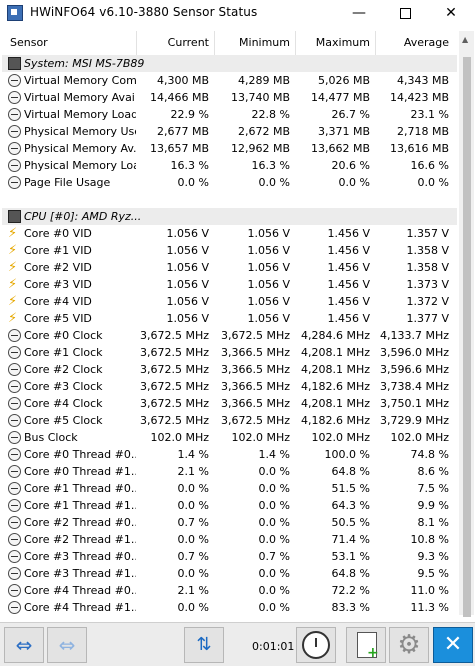  What do you see at coordinates (426, 42) in the screenshot?
I see `column-header-average: Average` at bounding box center [426, 42].